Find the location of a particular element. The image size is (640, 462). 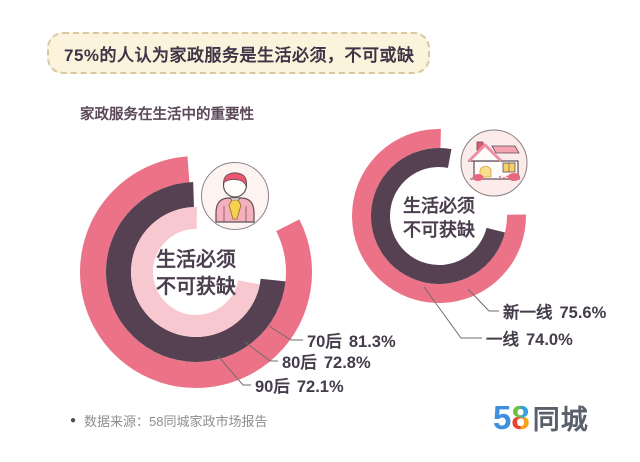

donut-chart-right is located at coordinates (439, 216).